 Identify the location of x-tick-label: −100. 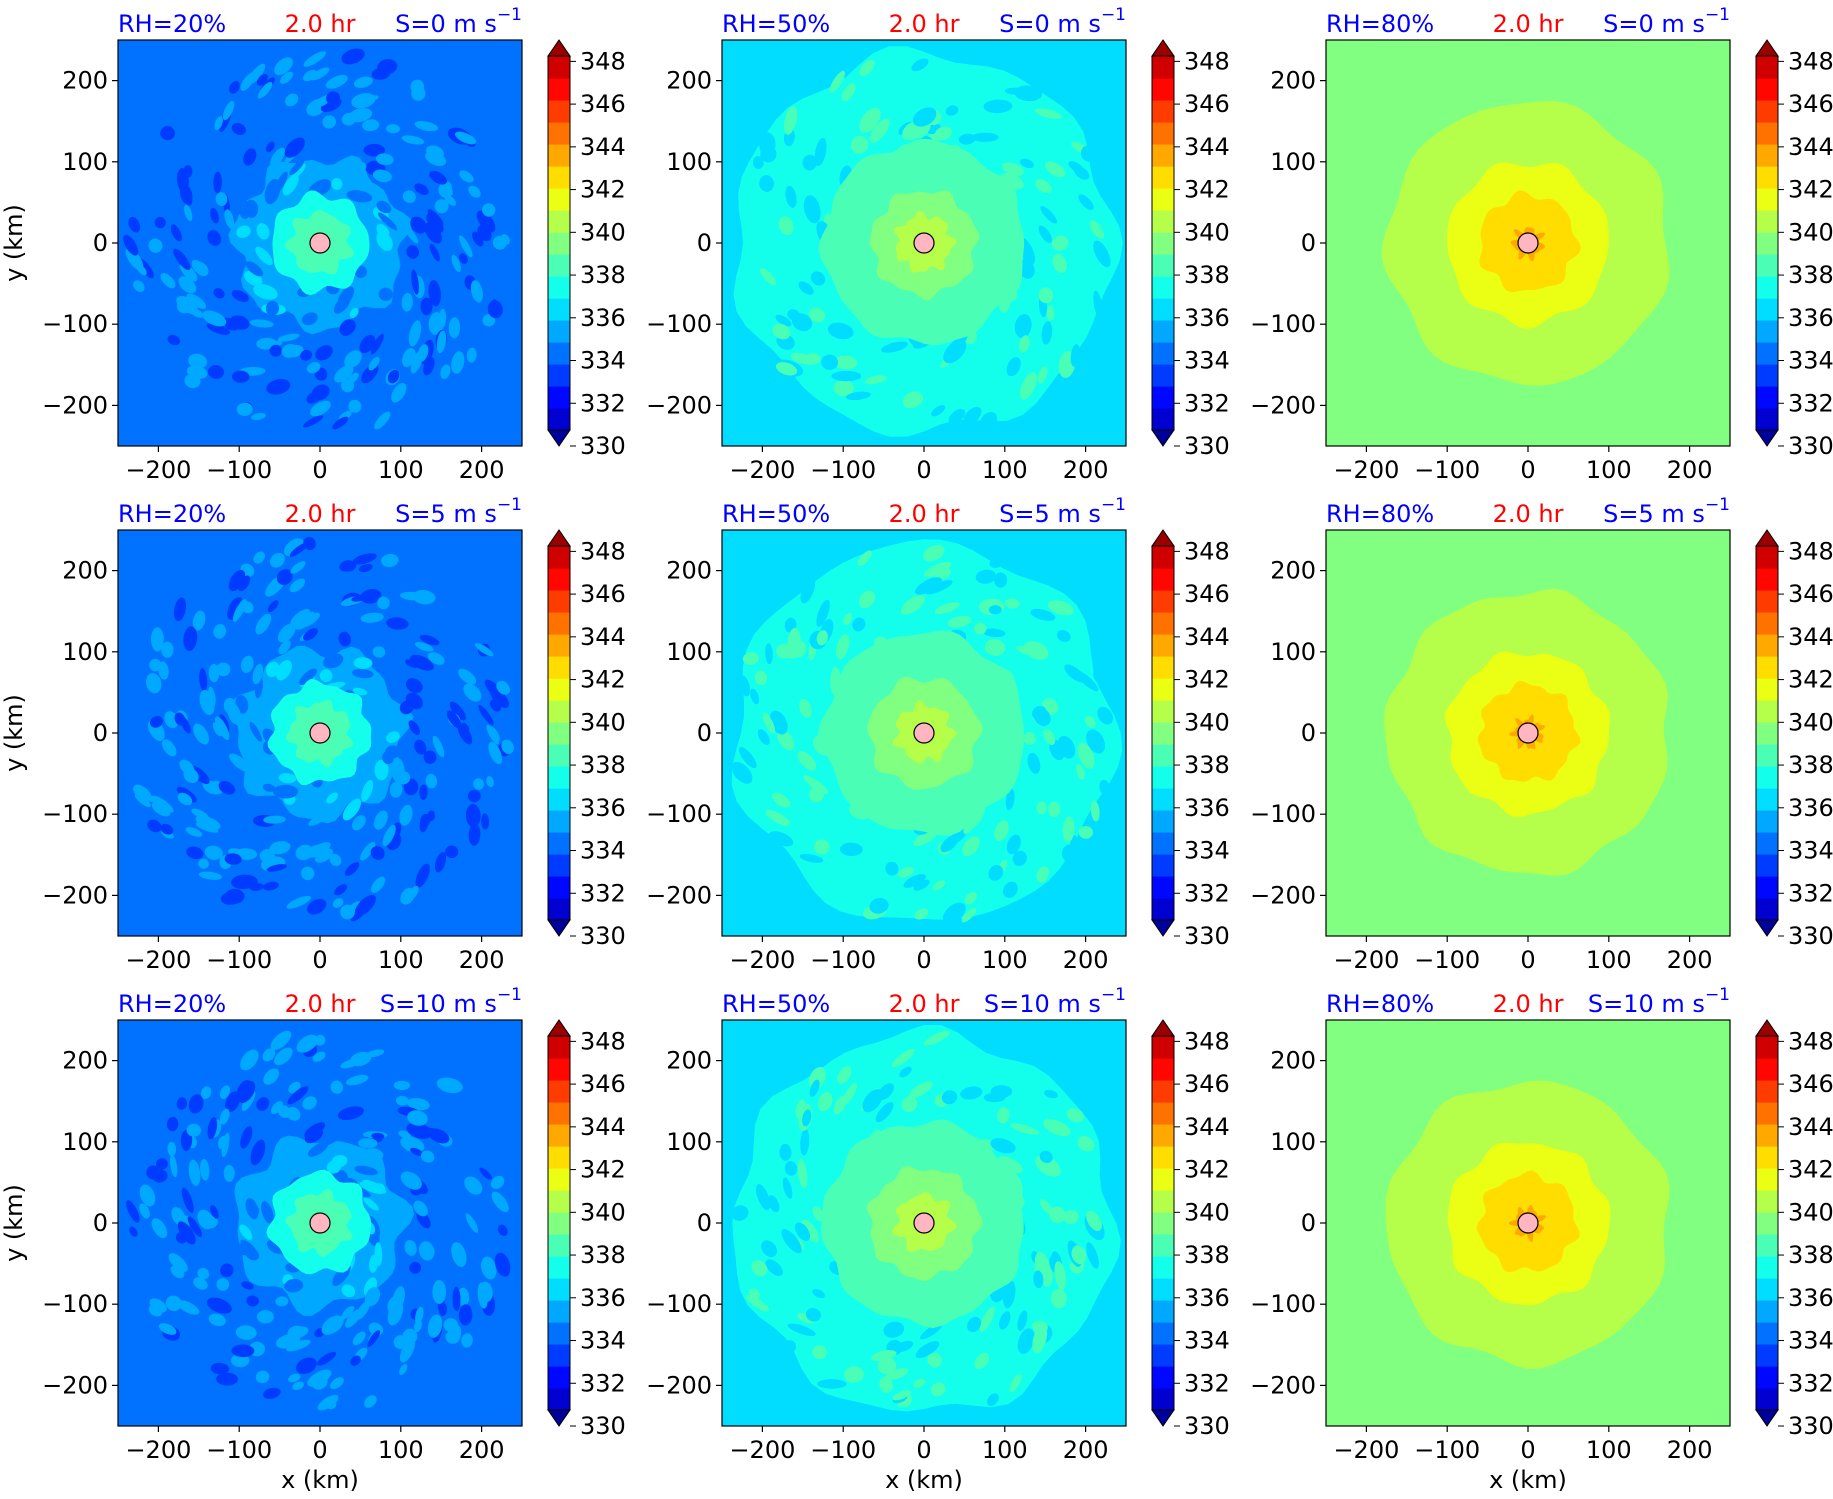
(843, 1450).